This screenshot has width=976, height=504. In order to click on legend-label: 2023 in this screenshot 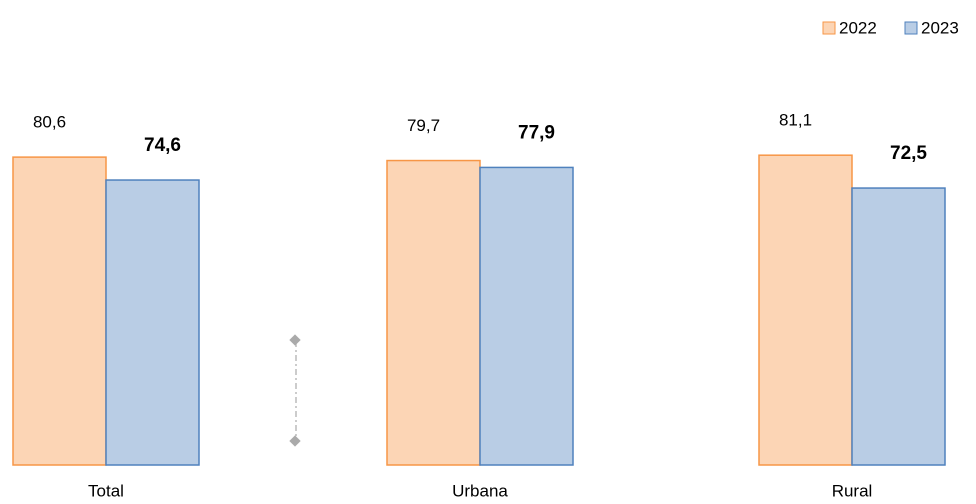, I will do `click(940, 27)`.